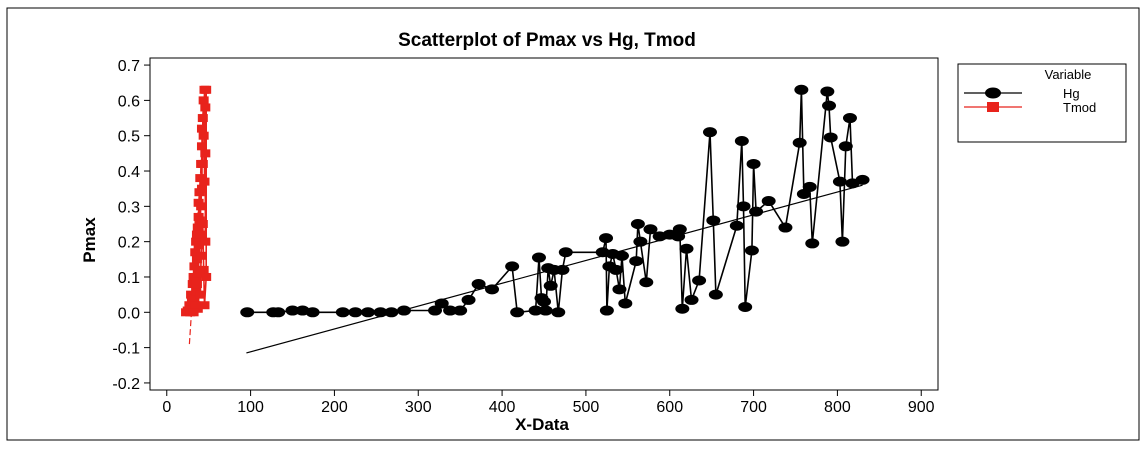  I want to click on y-tick-label: 0.2, so click(129, 243).